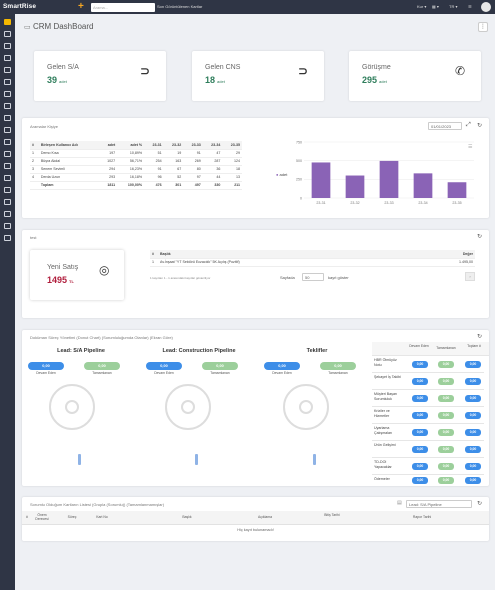  I want to click on col-header: 23-35, so click(232, 145).